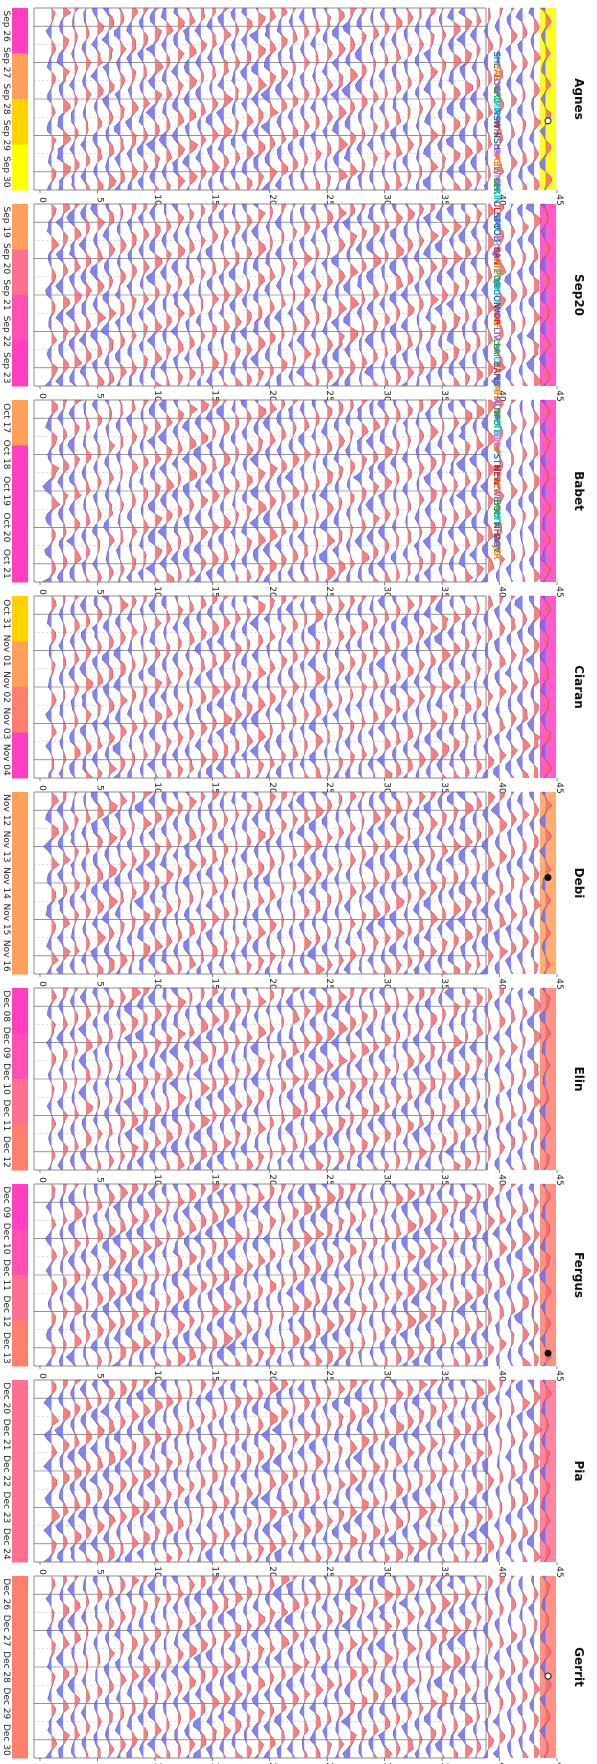  What do you see at coordinates (272, 788) in the screenshot?
I see `y-tick-label: 20` at bounding box center [272, 788].